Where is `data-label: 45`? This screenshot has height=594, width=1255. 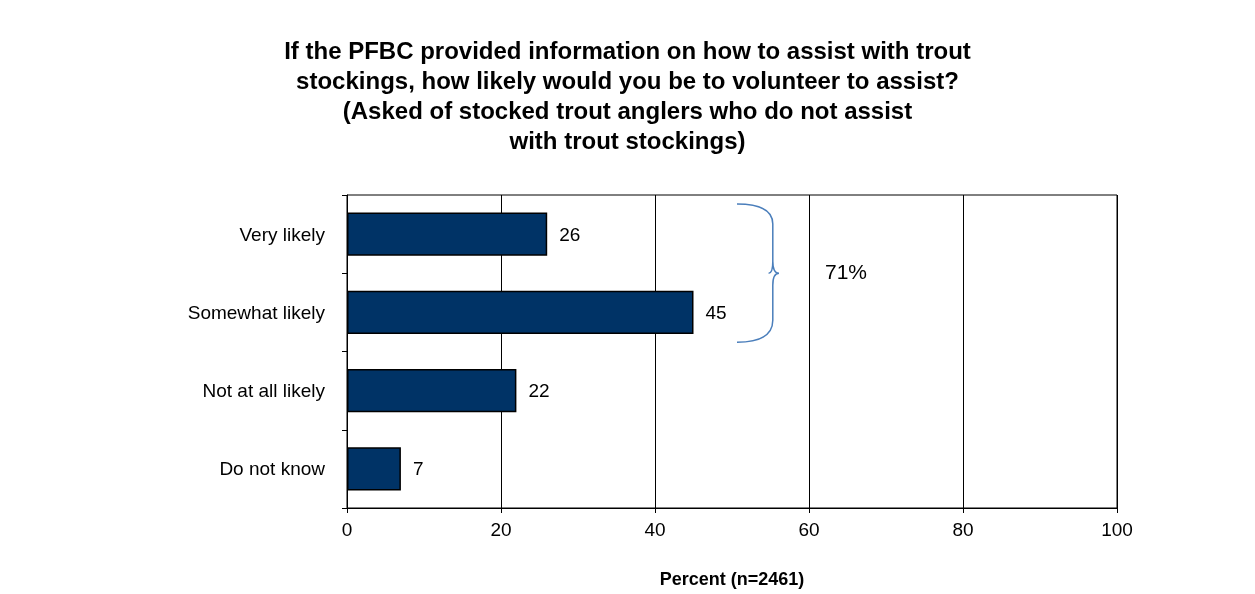 data-label: 45 is located at coordinates (716, 312).